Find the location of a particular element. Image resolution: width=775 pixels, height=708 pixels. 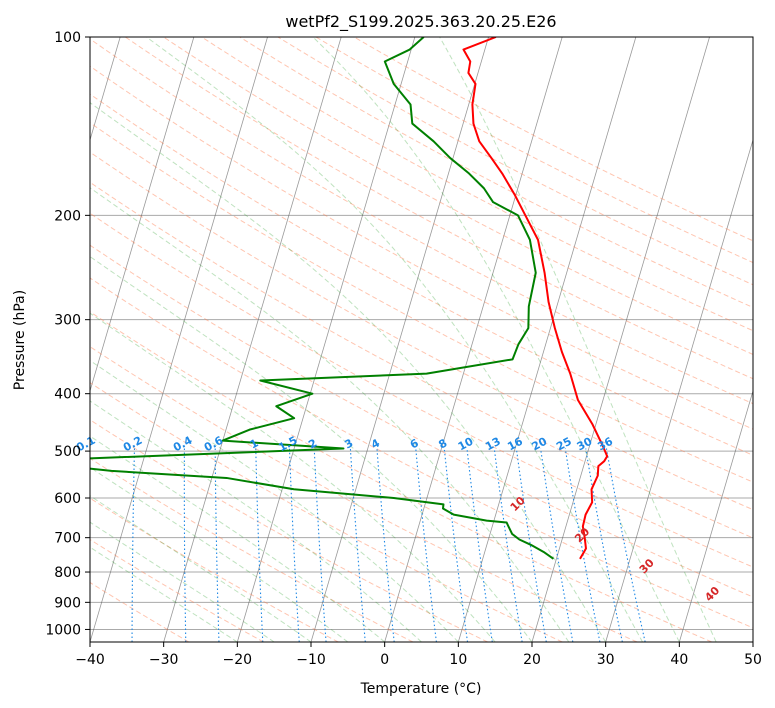

y-tick-label: 100 is located at coordinates (67, 38).